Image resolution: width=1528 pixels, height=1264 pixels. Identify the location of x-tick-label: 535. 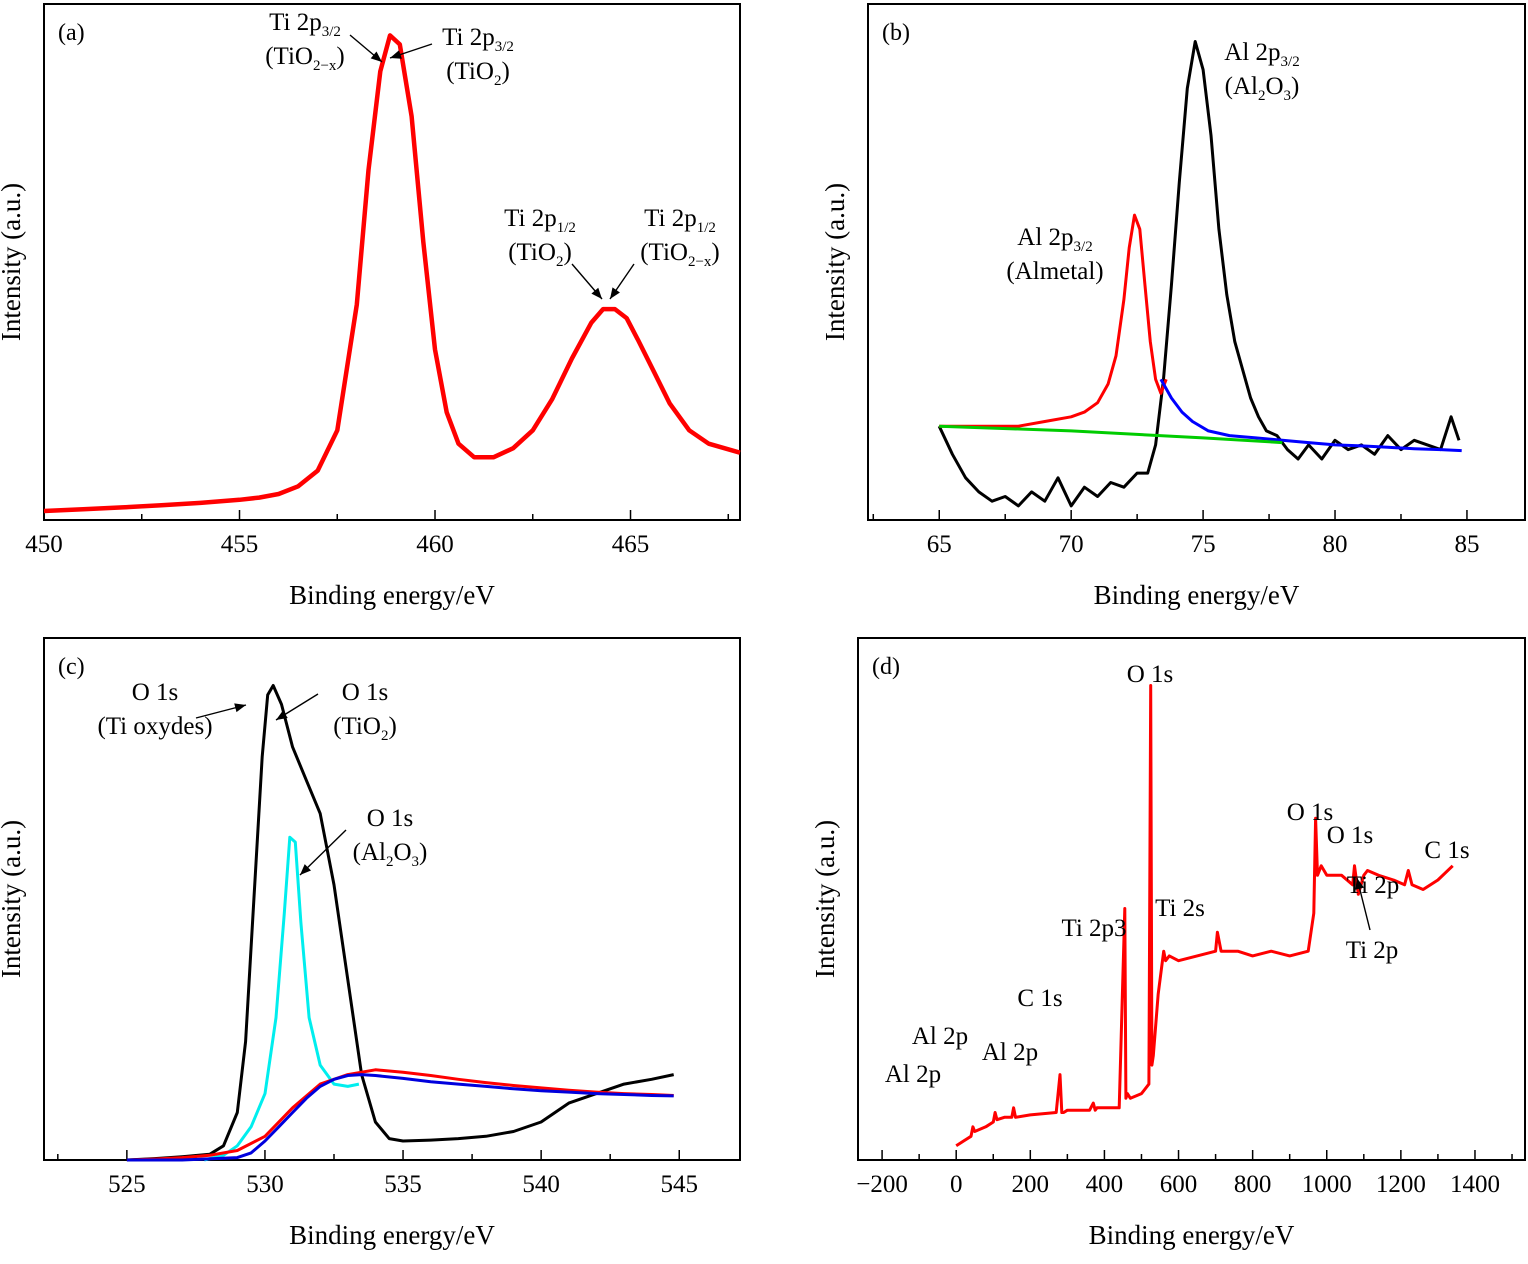
(403, 1184).